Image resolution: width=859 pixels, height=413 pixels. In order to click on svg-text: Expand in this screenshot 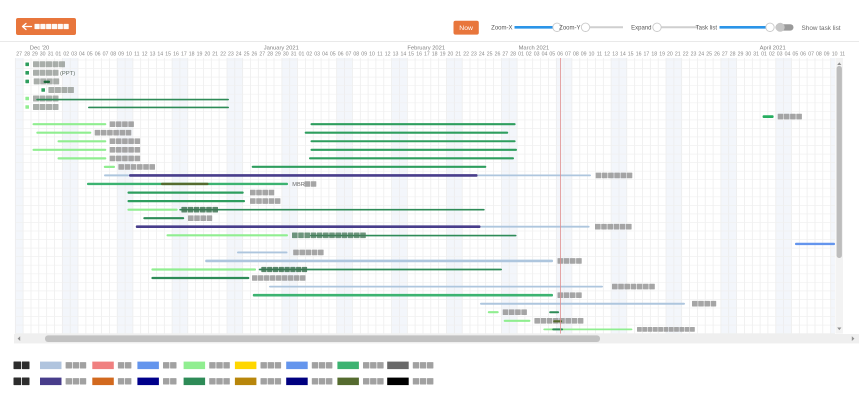, I will do `click(641, 28)`.